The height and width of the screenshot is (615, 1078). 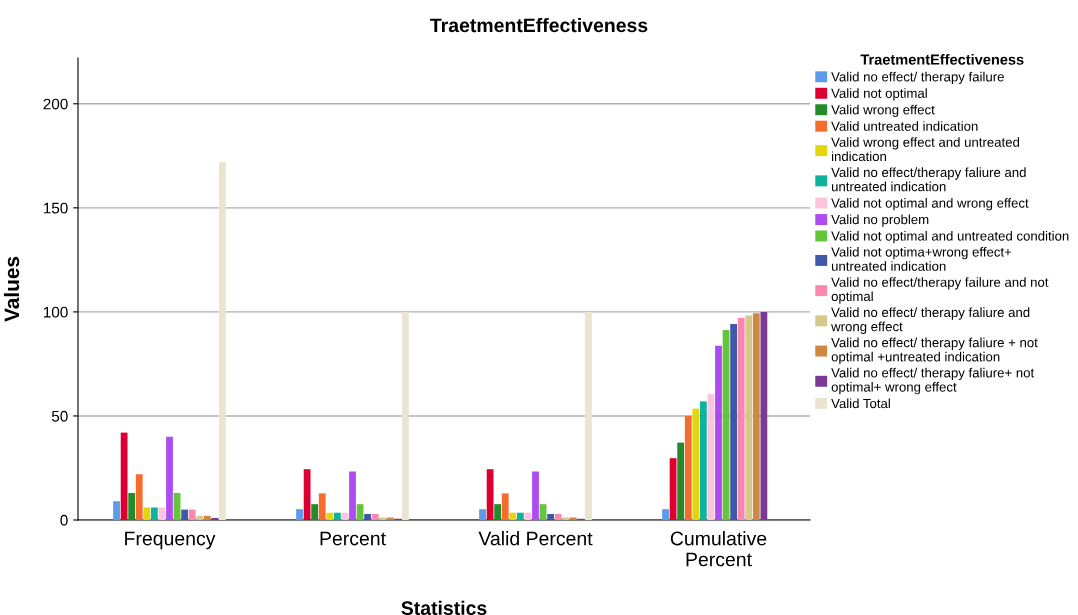 What do you see at coordinates (170, 540) in the screenshot?
I see `x-tick-label: Frequency` at bounding box center [170, 540].